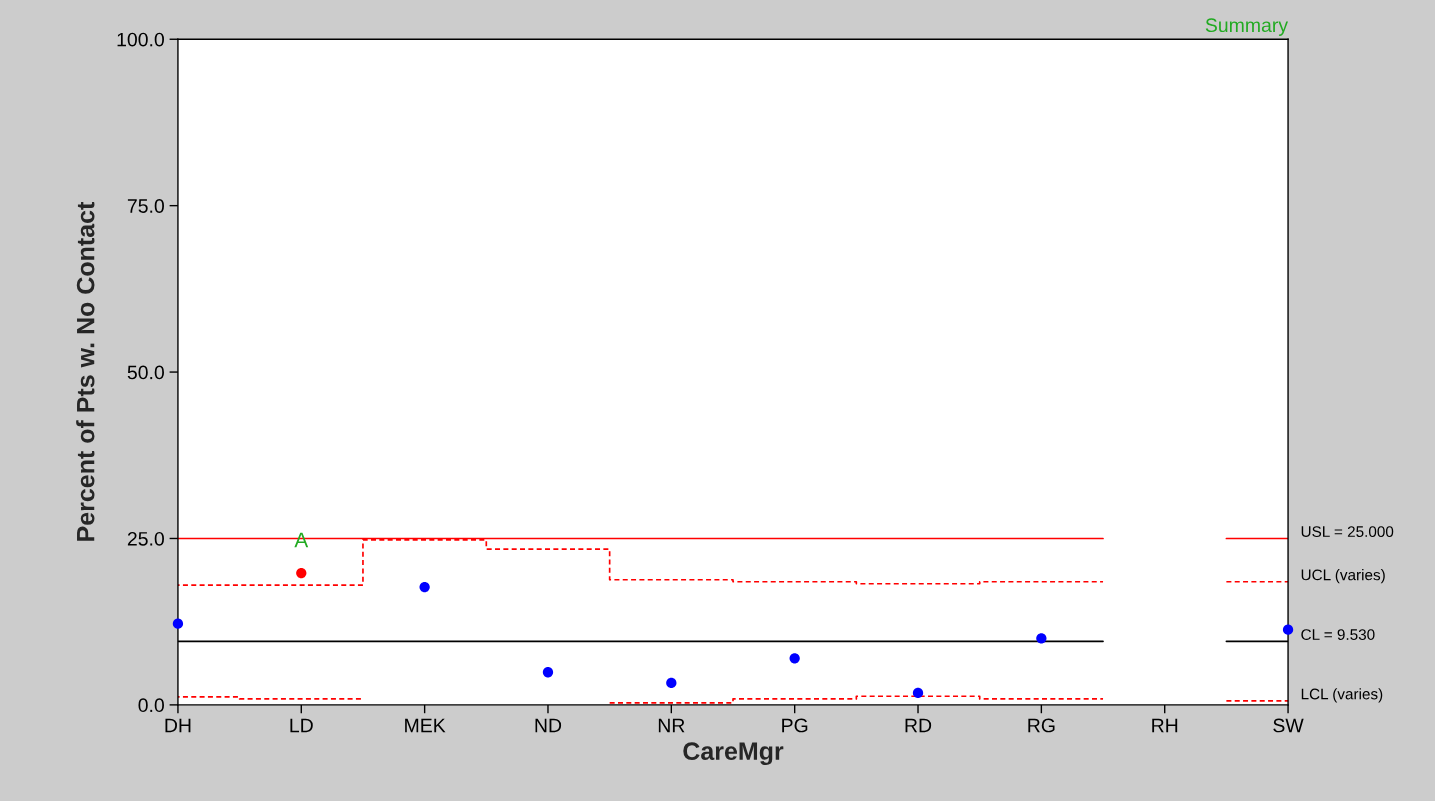  What do you see at coordinates (1288, 725) in the screenshot?
I see `x-tick-label: SW` at bounding box center [1288, 725].